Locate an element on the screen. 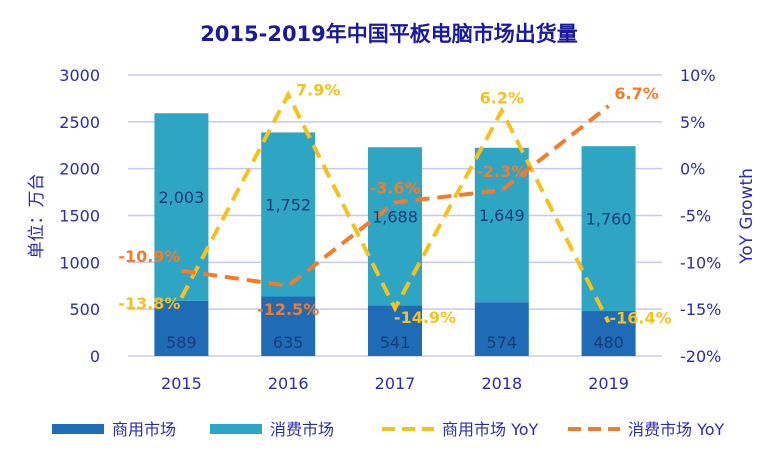  y2-tick-label: -5% is located at coordinates (695, 216).